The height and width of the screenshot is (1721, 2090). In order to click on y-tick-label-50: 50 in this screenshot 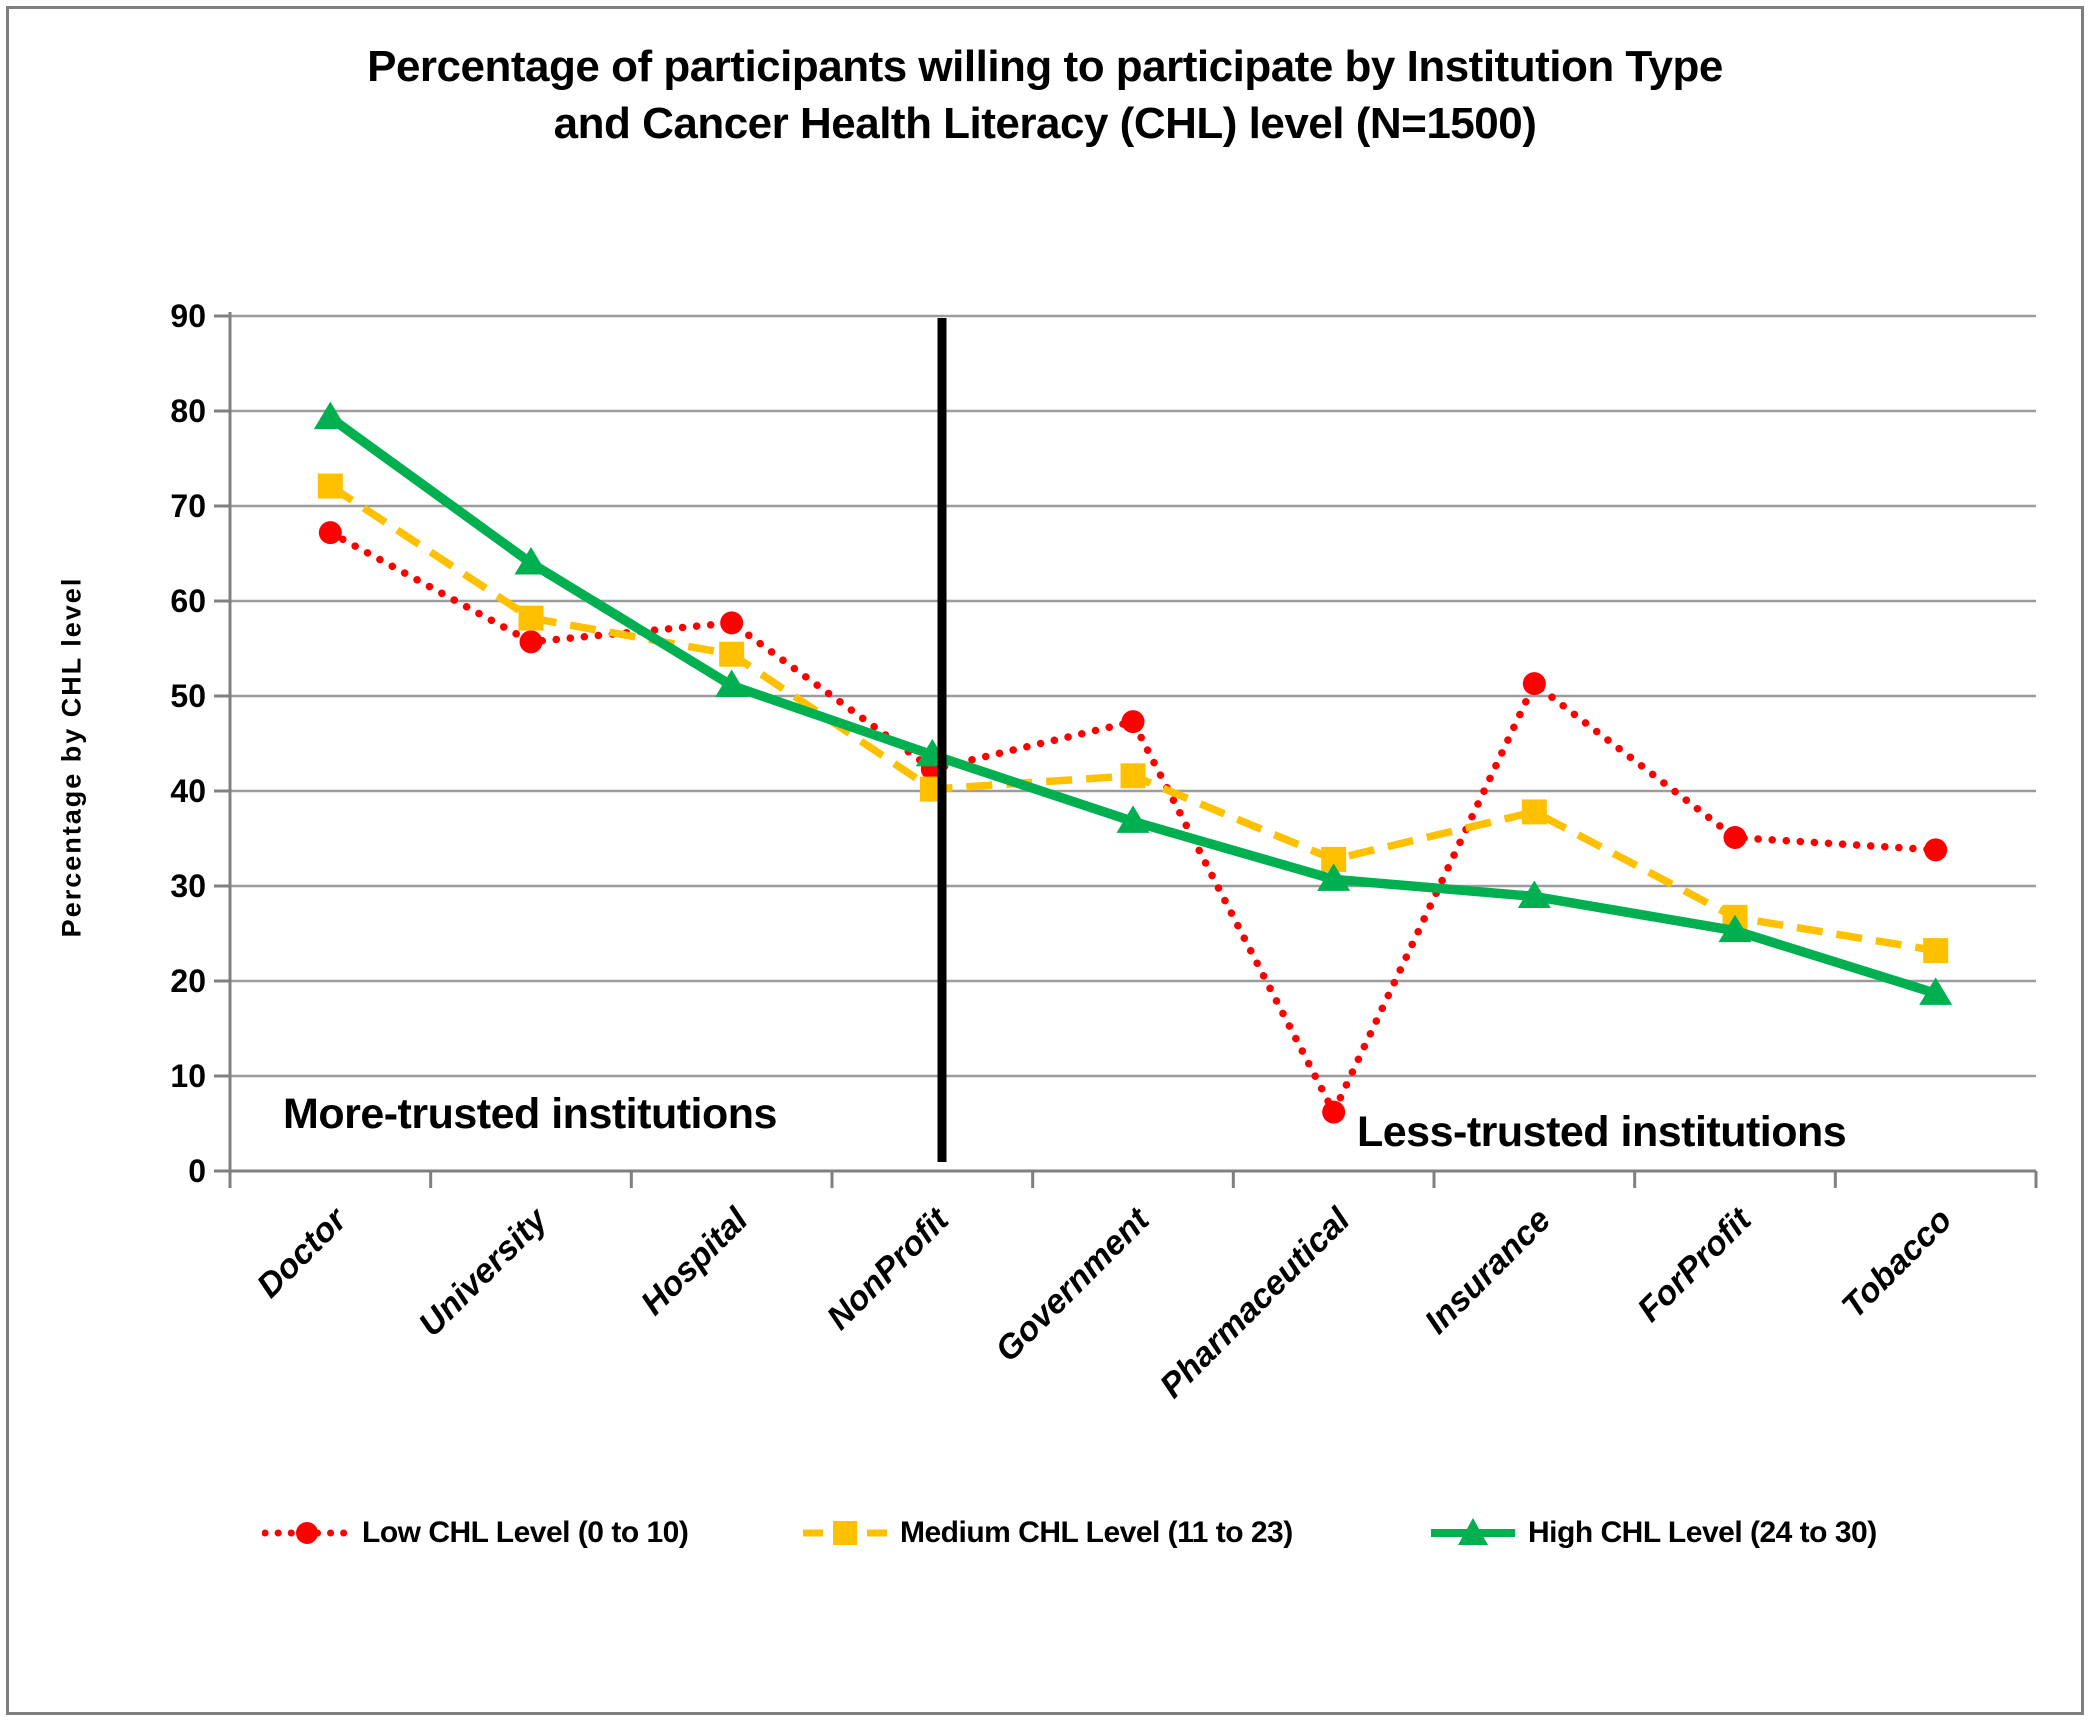, I will do `click(188, 696)`.